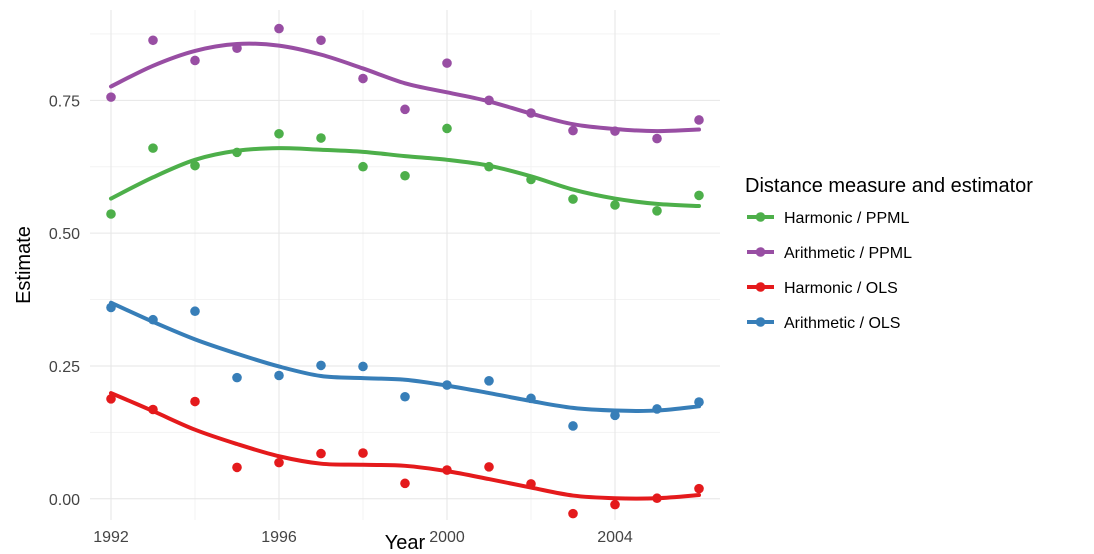 The width and height of the screenshot is (1094, 554). I want to click on series-arithmetic-ppml, so click(405, 83).